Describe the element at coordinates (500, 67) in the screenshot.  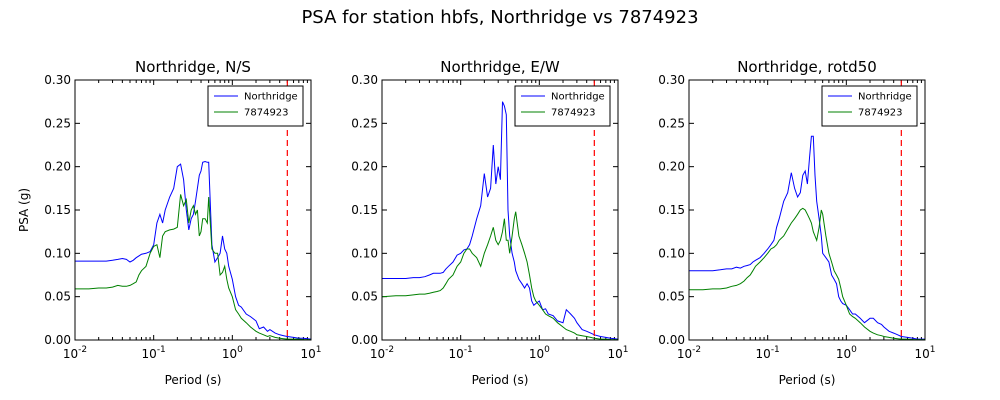
I see `panel-title: Northridge, E/W` at that location.